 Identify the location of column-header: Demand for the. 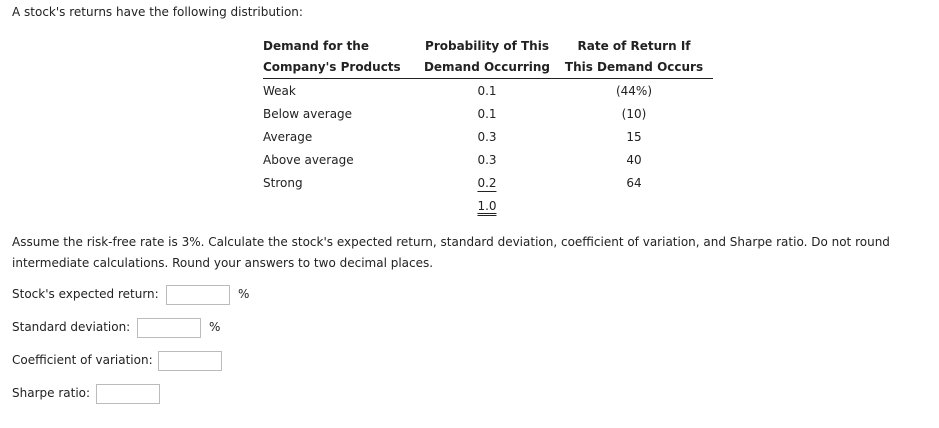
(316, 46).